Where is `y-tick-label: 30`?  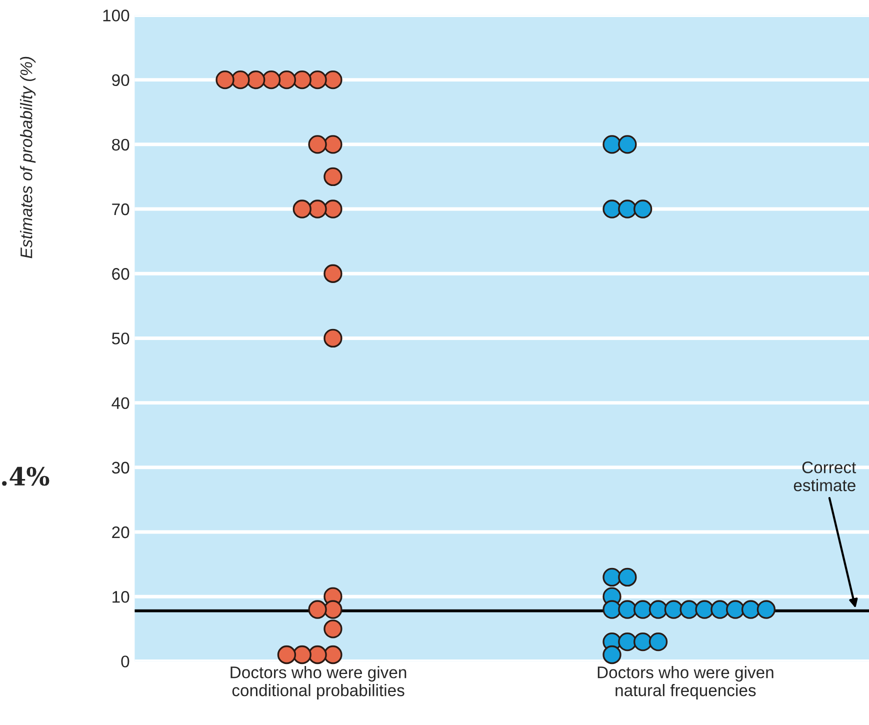 y-tick-label: 30 is located at coordinates (121, 468).